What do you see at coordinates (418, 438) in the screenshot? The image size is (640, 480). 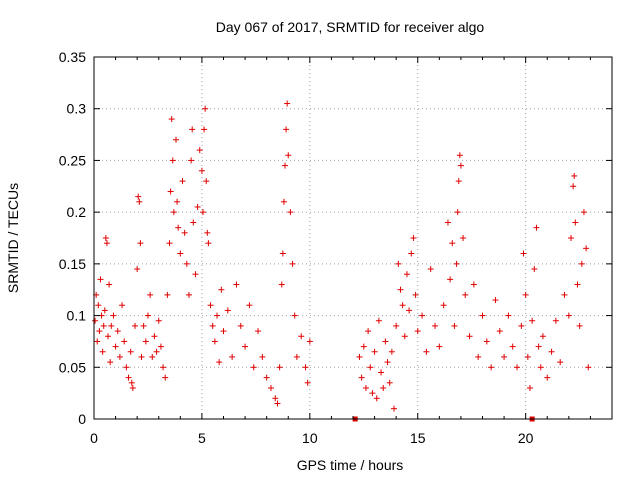 I see `x-tick-label: 15` at bounding box center [418, 438].